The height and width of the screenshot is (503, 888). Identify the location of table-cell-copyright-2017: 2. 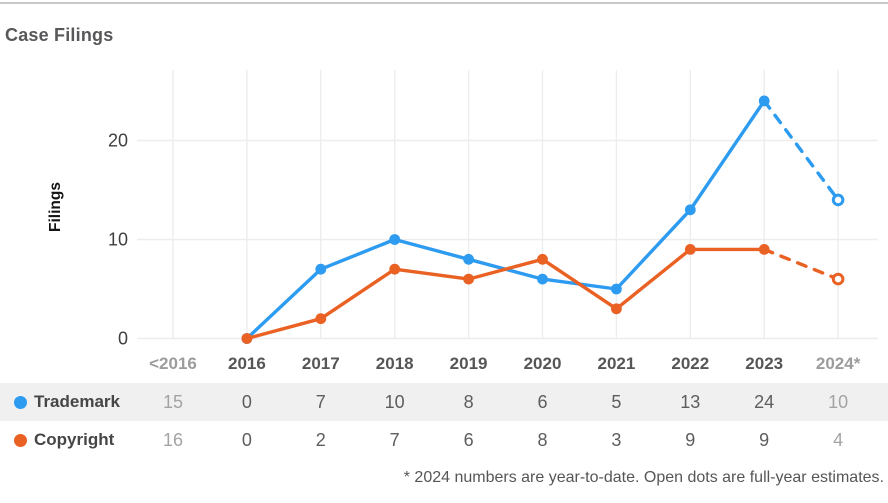
(320, 440).